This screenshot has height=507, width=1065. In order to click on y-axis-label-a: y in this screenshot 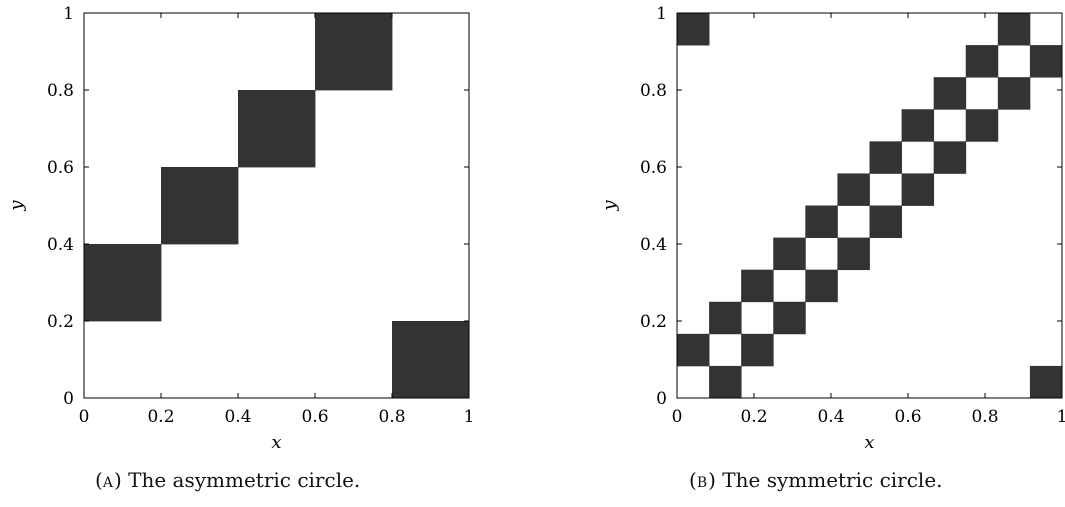, I will do `click(16, 206)`.